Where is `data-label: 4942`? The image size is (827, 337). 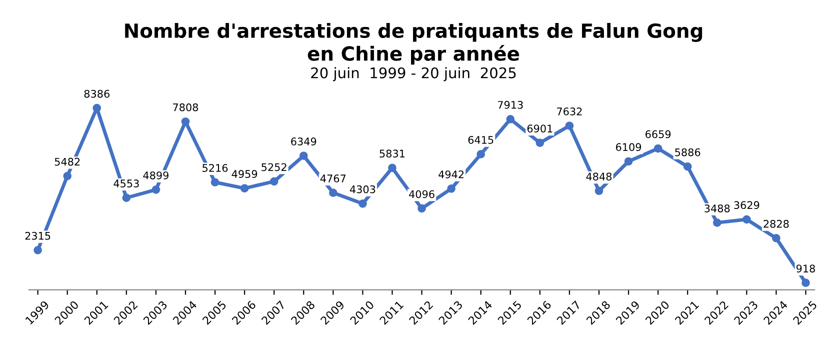 data-label: 4942 is located at coordinates (451, 174).